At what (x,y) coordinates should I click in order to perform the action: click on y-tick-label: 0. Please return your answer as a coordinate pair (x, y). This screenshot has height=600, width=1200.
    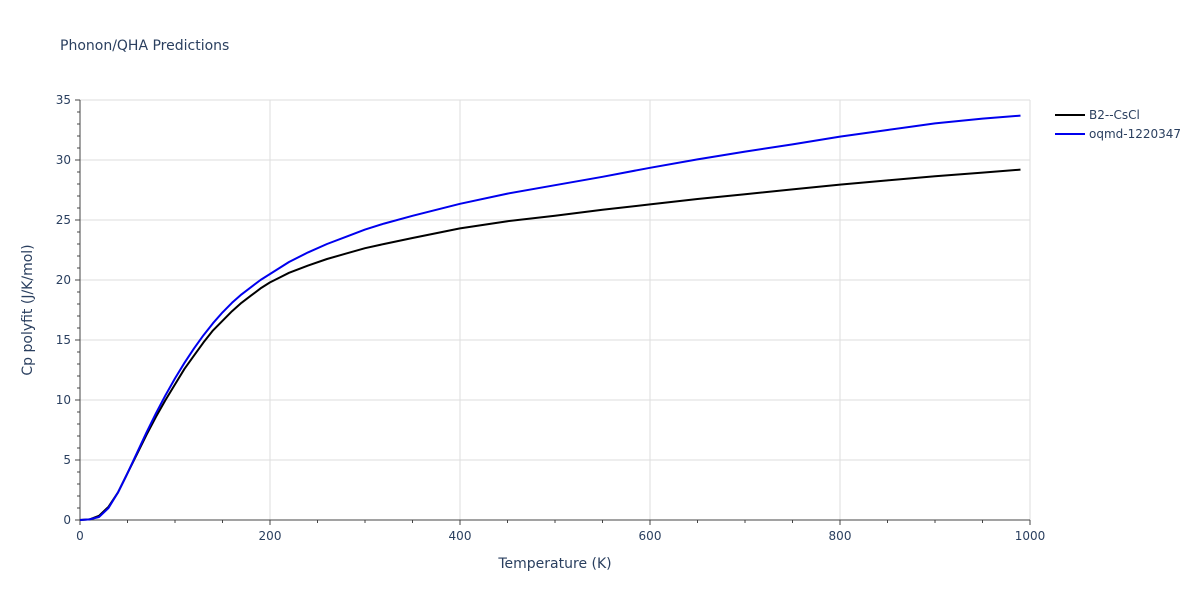
    Looking at the image, I should click on (67, 520).